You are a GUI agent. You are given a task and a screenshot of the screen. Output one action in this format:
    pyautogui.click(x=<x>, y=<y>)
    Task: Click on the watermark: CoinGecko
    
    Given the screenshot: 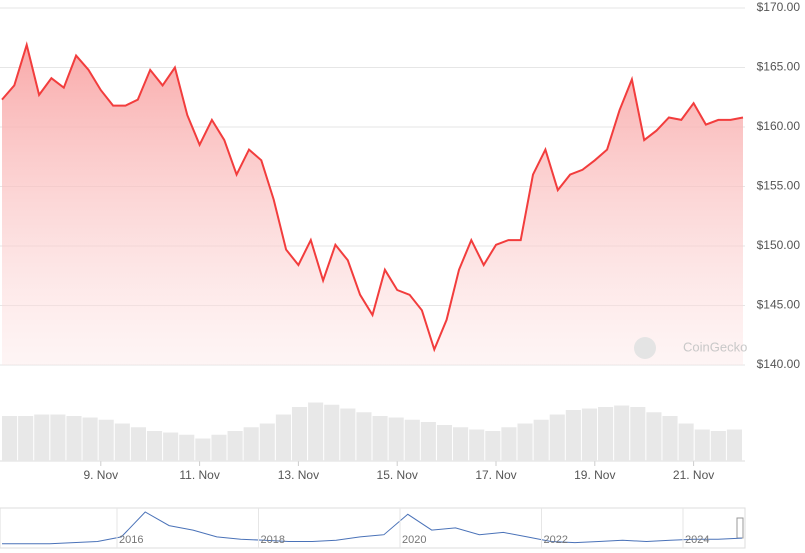 What is the action you would take?
    pyautogui.click(x=715, y=346)
    